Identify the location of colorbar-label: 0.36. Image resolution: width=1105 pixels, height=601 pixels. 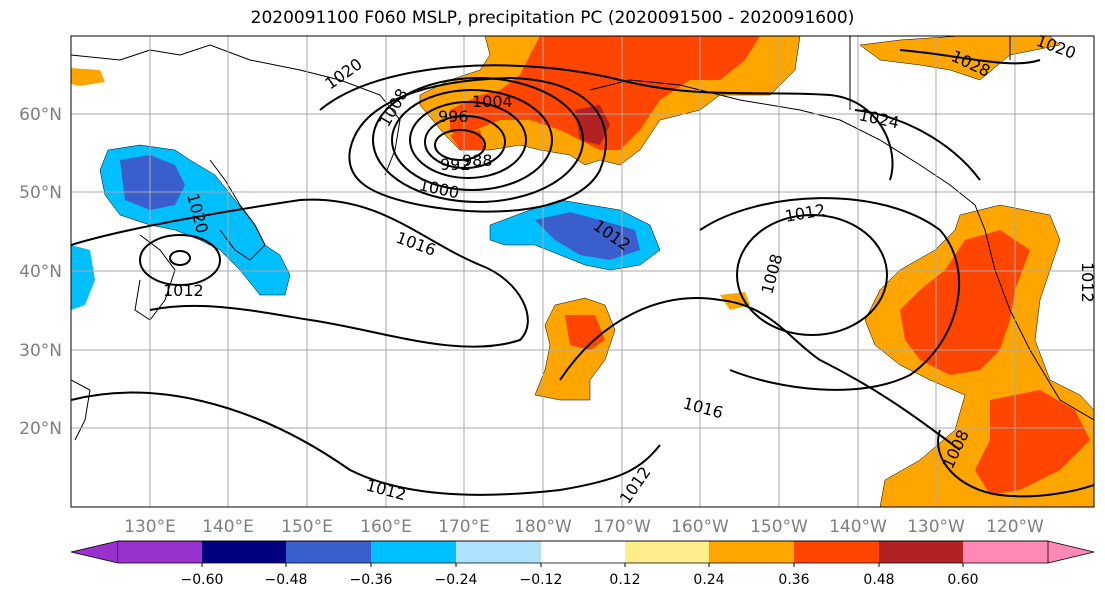
(793, 580).